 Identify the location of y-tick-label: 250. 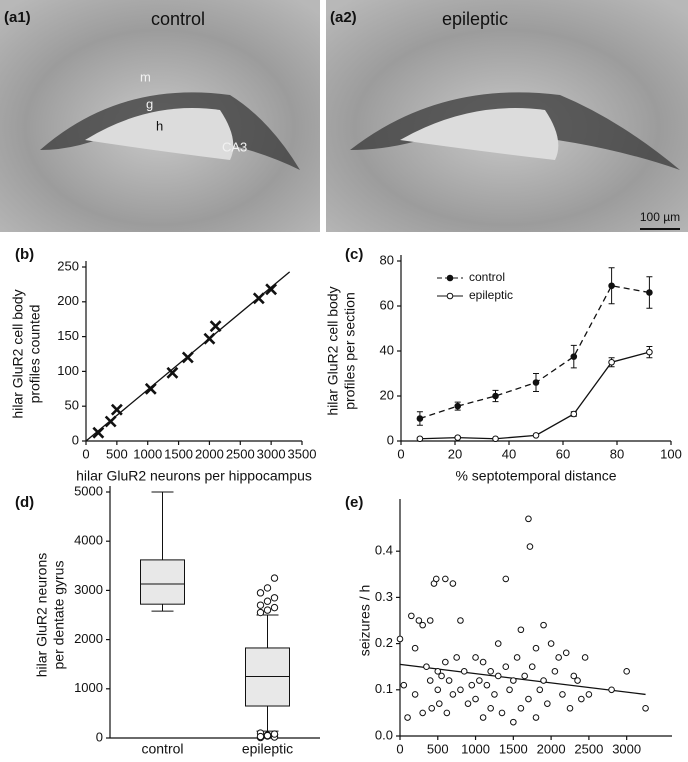
(68, 265).